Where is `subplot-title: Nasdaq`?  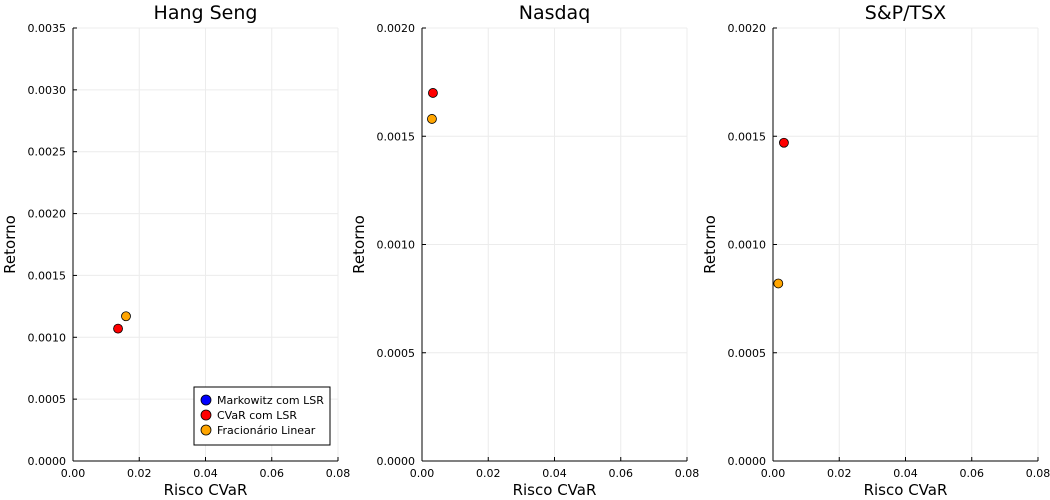 subplot-title: Nasdaq is located at coordinates (555, 13).